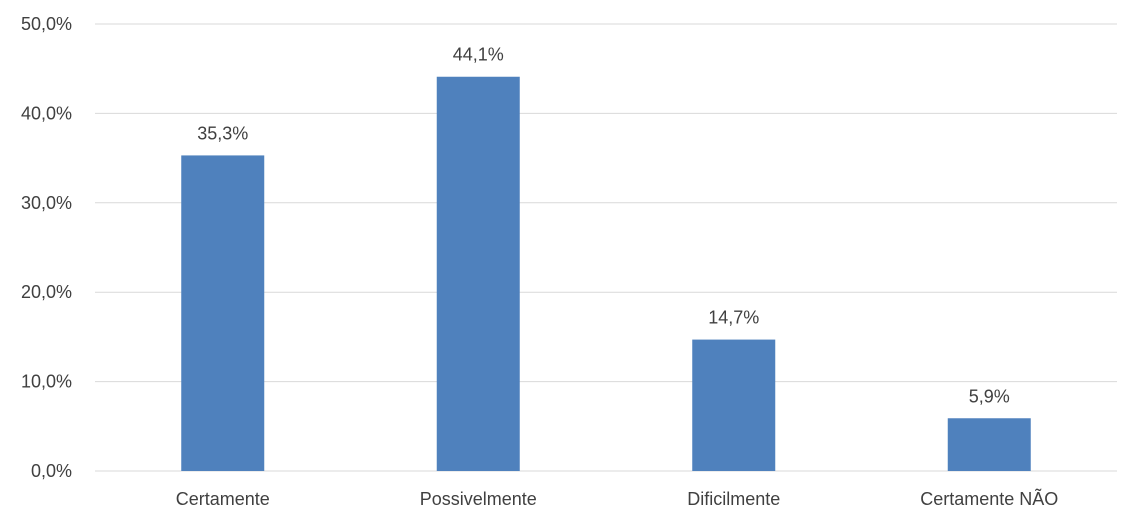  Describe the element at coordinates (46, 113) in the screenshot. I see `y-tick-label: 40,0%` at that location.